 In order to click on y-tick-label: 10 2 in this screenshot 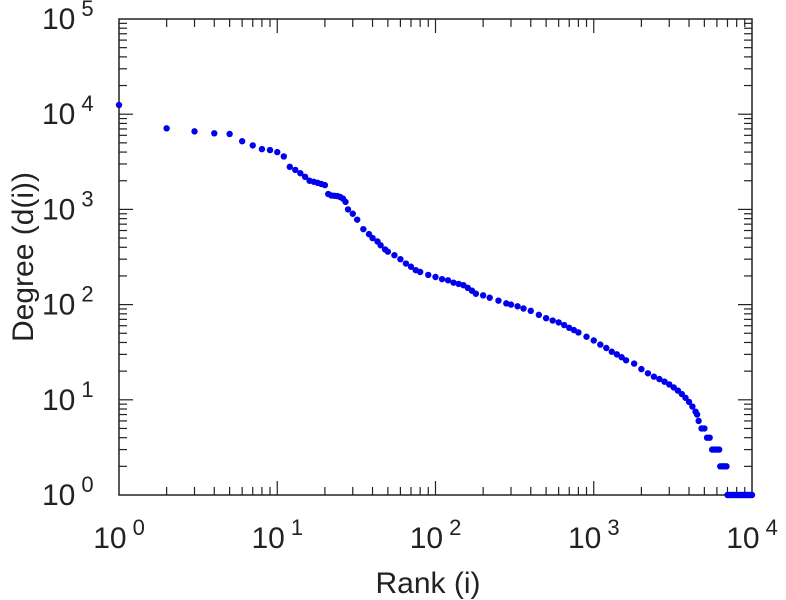, I will do `click(68, 302)`.